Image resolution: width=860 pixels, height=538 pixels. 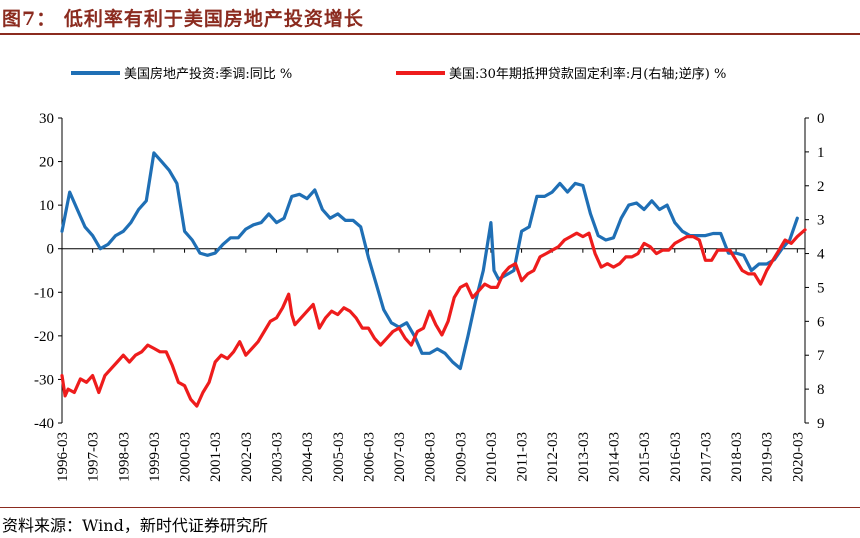 What do you see at coordinates (768, 457) in the screenshot?
I see `x-tick-label: 2019-03` at bounding box center [768, 457].